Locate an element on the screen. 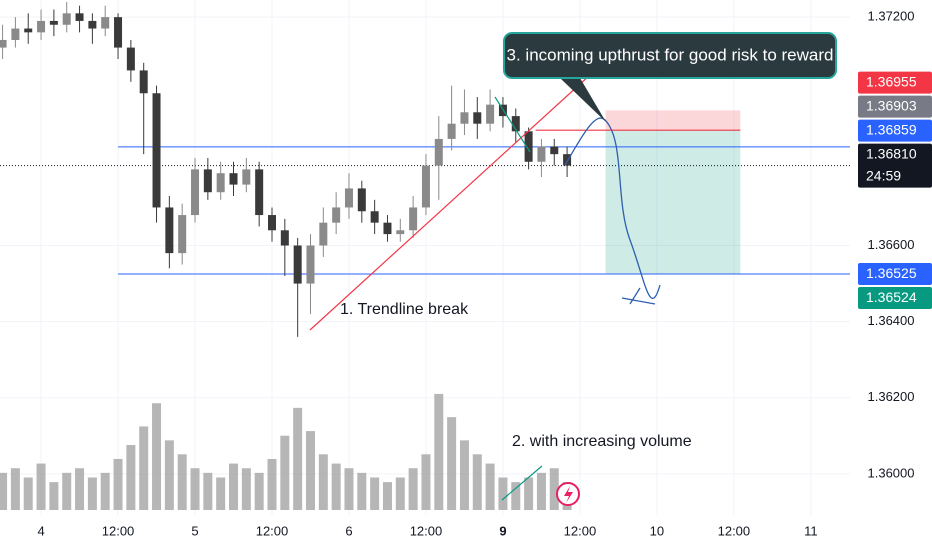 This screenshot has width=932, height=550. x-tick-label: 6 is located at coordinates (348, 530).